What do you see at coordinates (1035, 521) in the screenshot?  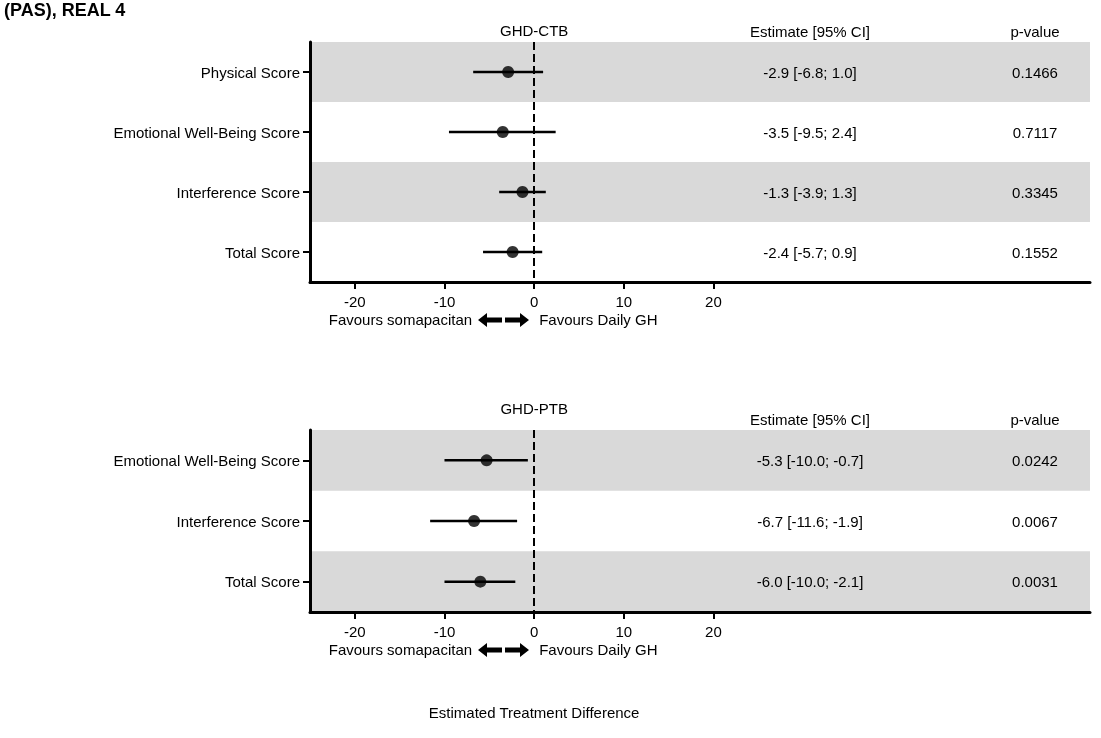 I see `annotation: 0.0067` at bounding box center [1035, 521].